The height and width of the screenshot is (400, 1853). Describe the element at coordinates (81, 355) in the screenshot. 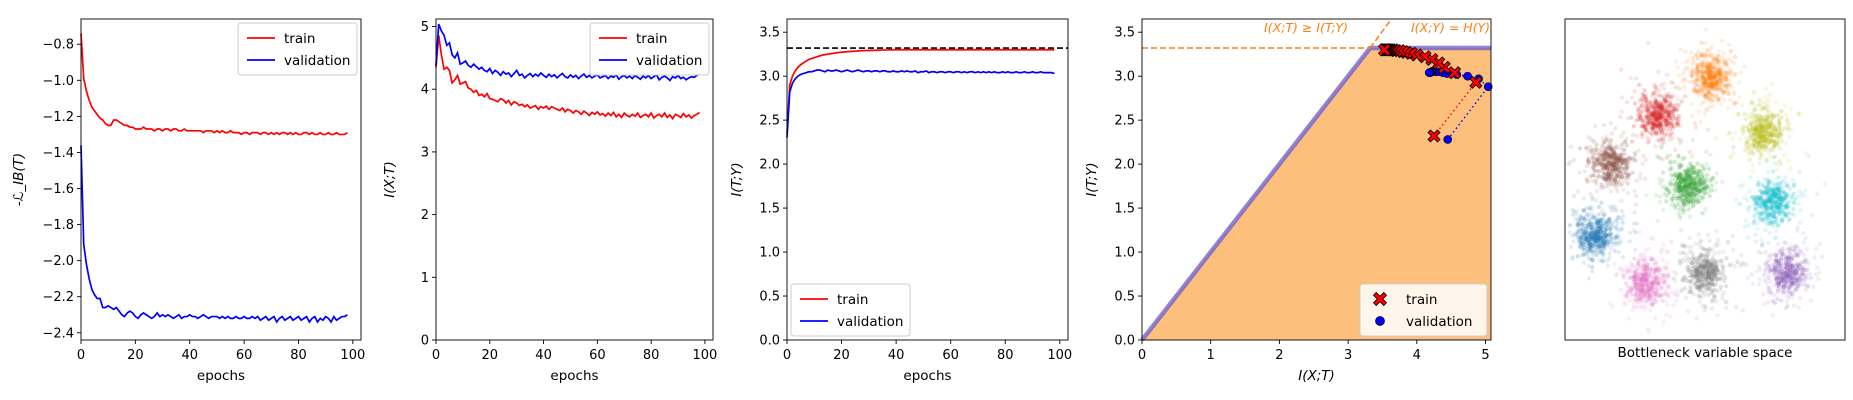

I see `x-tick-label: 0` at that location.